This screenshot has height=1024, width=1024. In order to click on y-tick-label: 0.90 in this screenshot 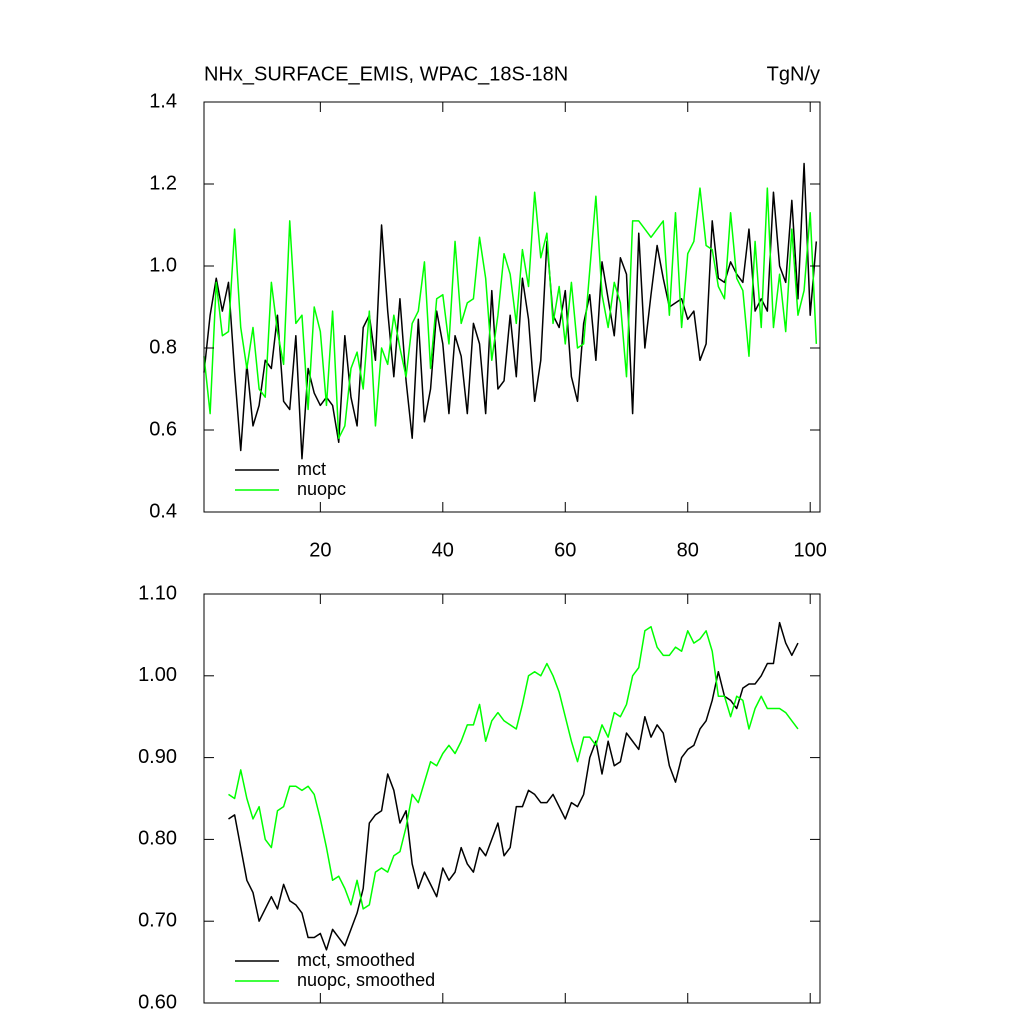, I will do `click(157, 757)`.